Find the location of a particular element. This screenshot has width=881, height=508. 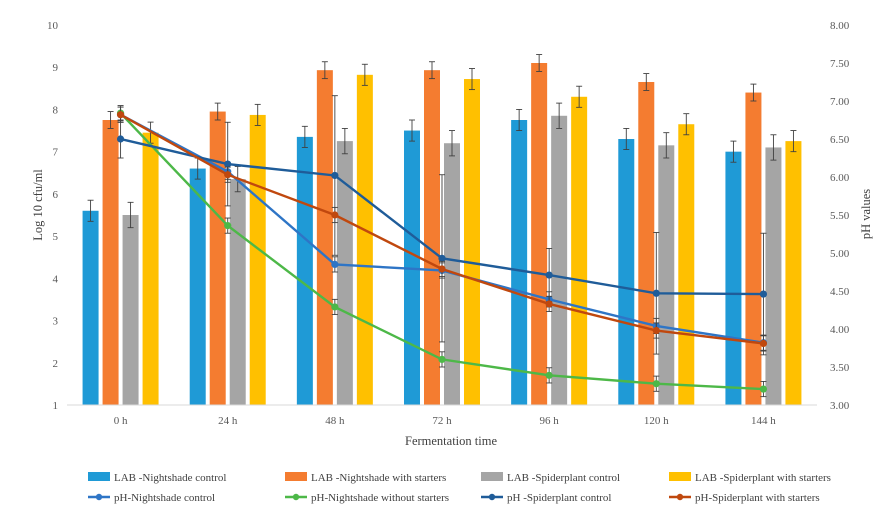

y2-tick-label: 5.50 is located at coordinates (840, 216).